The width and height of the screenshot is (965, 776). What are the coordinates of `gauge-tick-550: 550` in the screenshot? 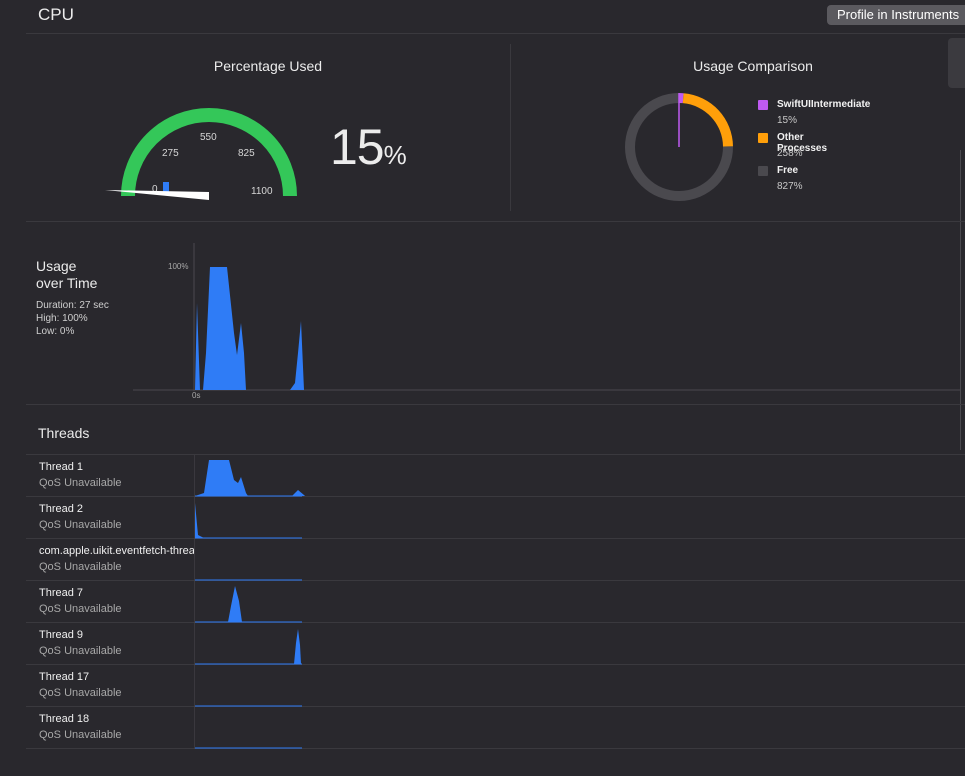 It's located at (208, 137).